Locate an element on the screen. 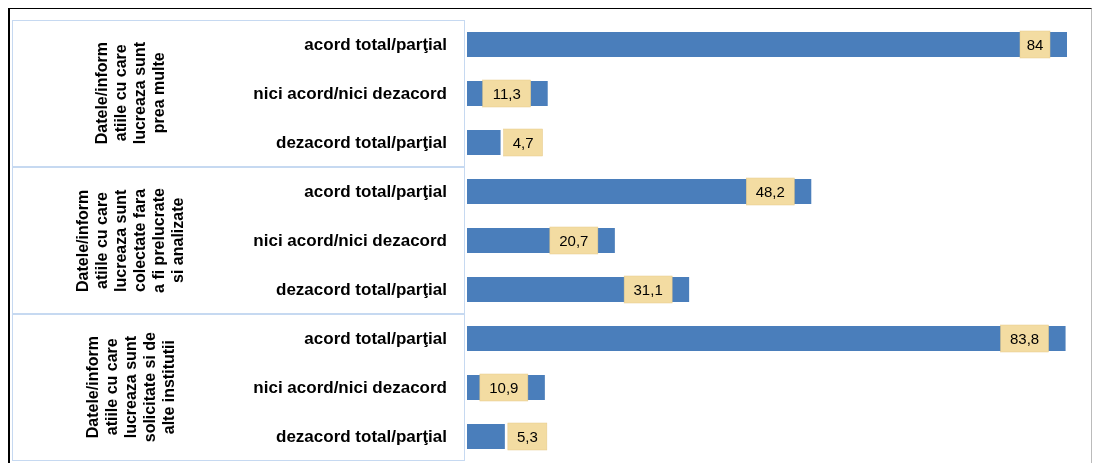 The image size is (1100, 467). data-label: 31,1 is located at coordinates (648, 289).